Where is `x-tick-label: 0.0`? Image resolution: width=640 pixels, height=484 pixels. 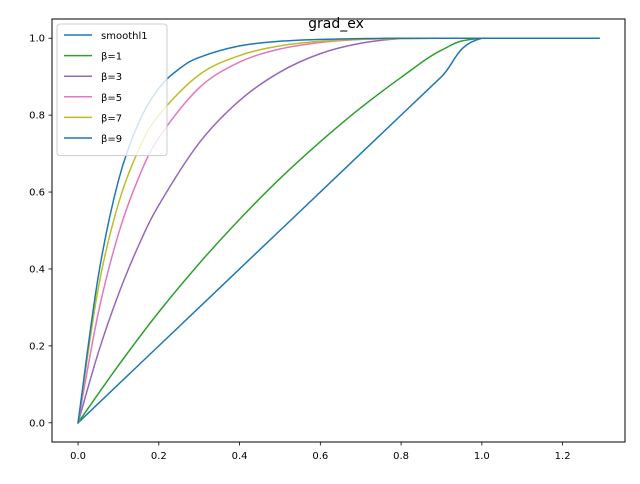
x-tick-label: 0.0 is located at coordinates (78, 456).